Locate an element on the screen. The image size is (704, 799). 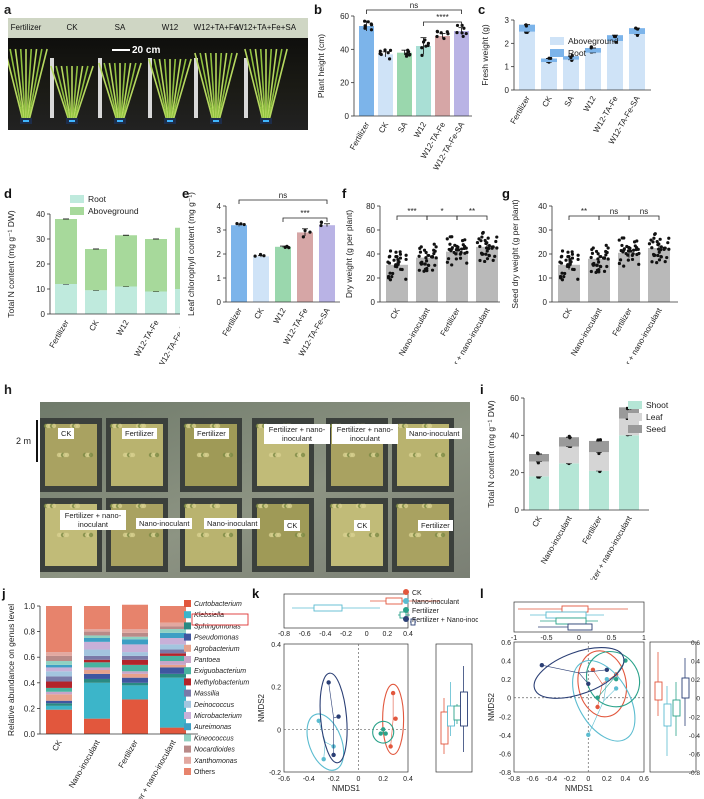
y-tick-label: 0.8 is located at coordinates (30, 632).